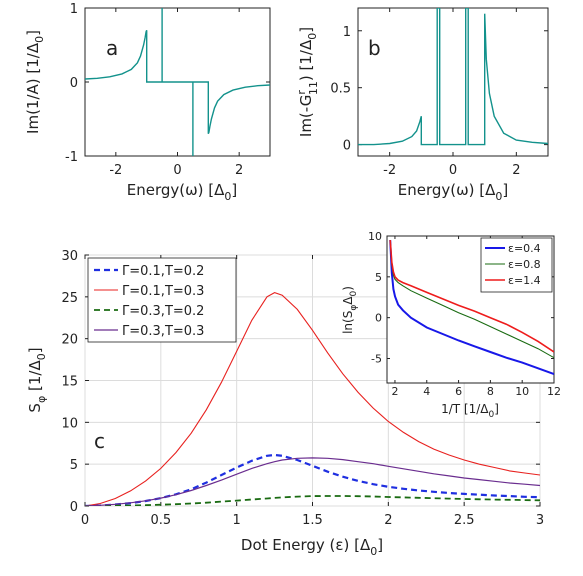 The image size is (583, 576). Describe the element at coordinates (163, 311) in the screenshot. I see `legend-label-2: Γ=0.3,T=0.2` at that location.